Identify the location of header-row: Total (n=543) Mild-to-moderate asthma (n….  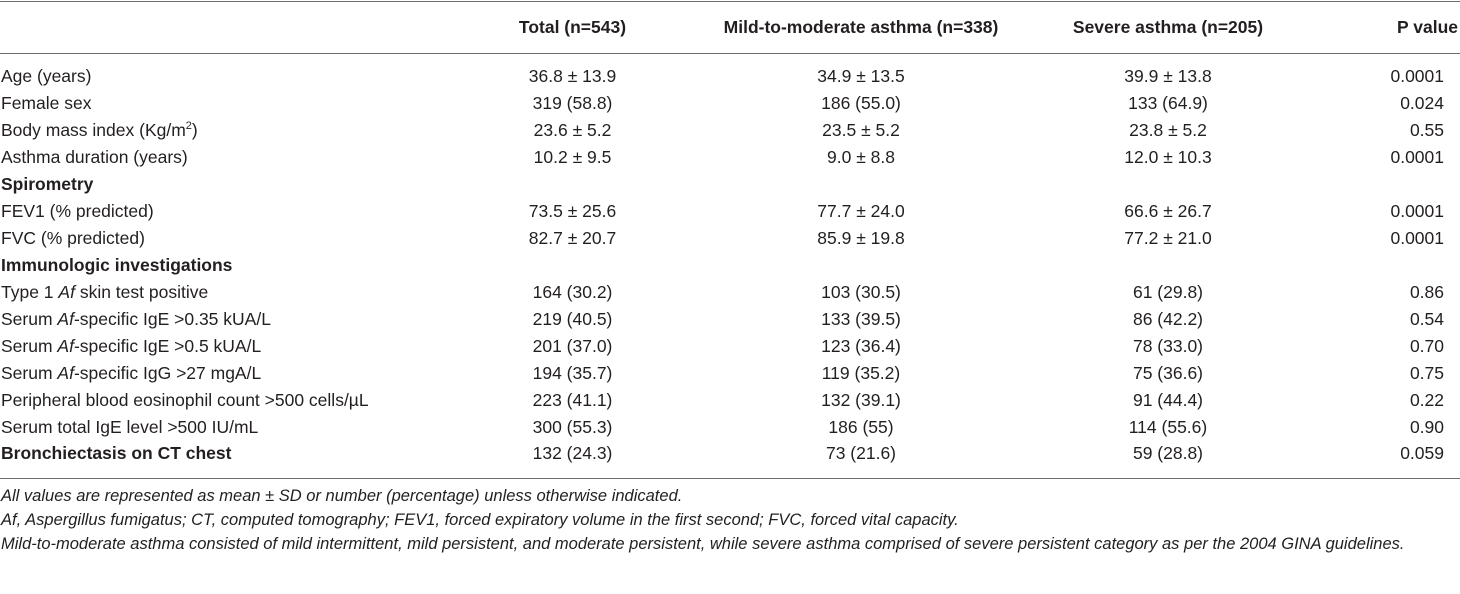
(730, 27).